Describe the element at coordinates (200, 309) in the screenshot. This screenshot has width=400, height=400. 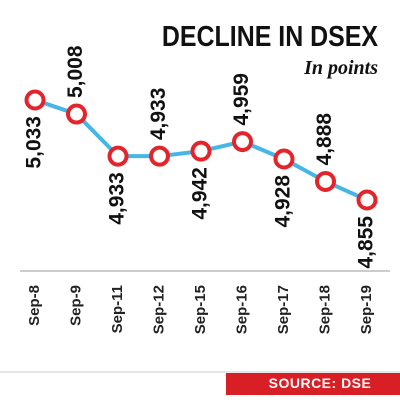
I see `x-tick-label: Sep-15` at that location.